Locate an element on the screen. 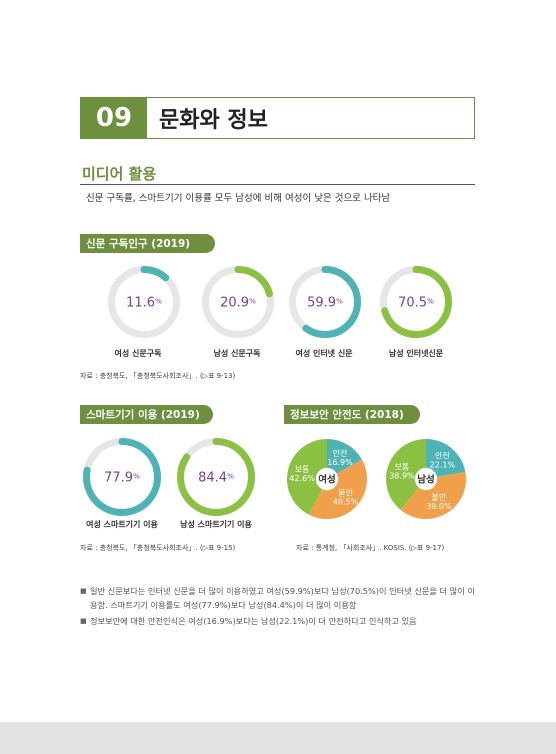 The image size is (556, 754). label-female-smart: 여성 스마트기기 이용 is located at coordinates (122, 524).